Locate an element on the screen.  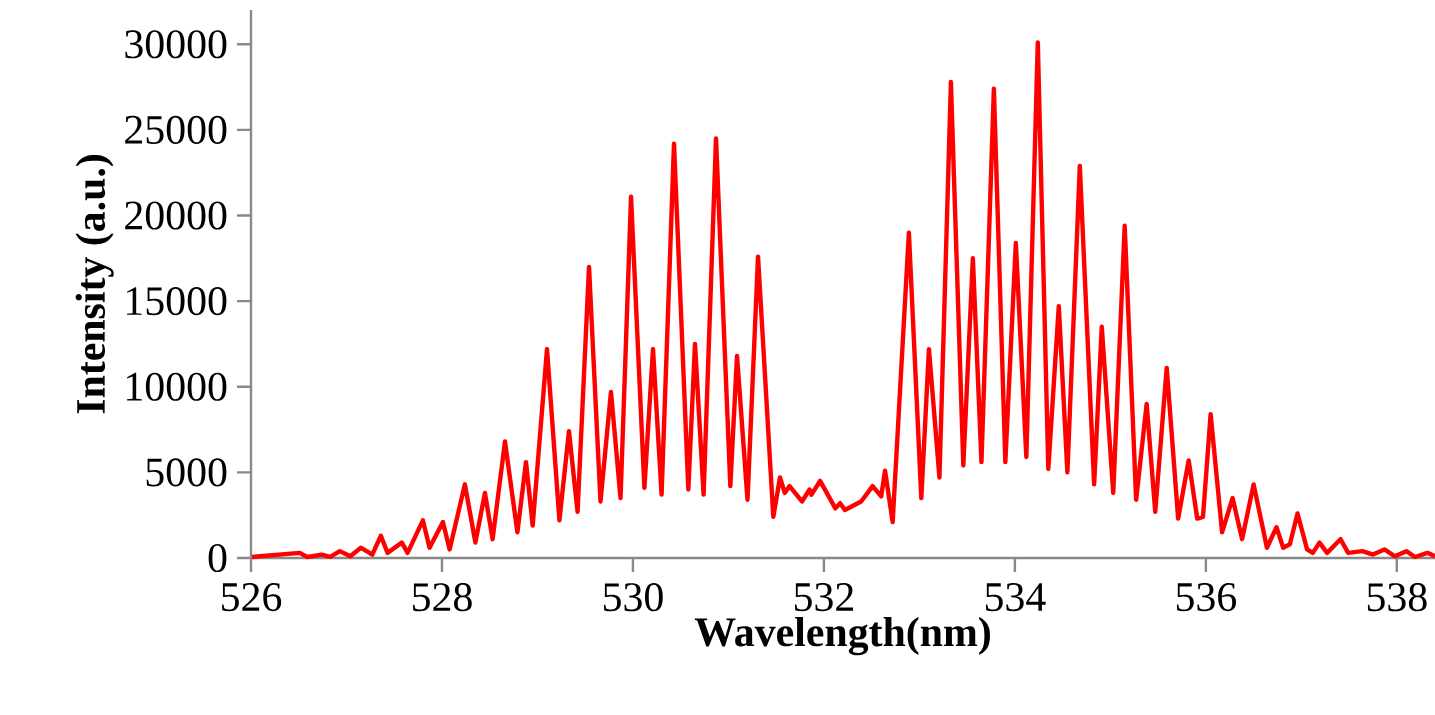
y-tick-label: 20000 is located at coordinates (176, 215).